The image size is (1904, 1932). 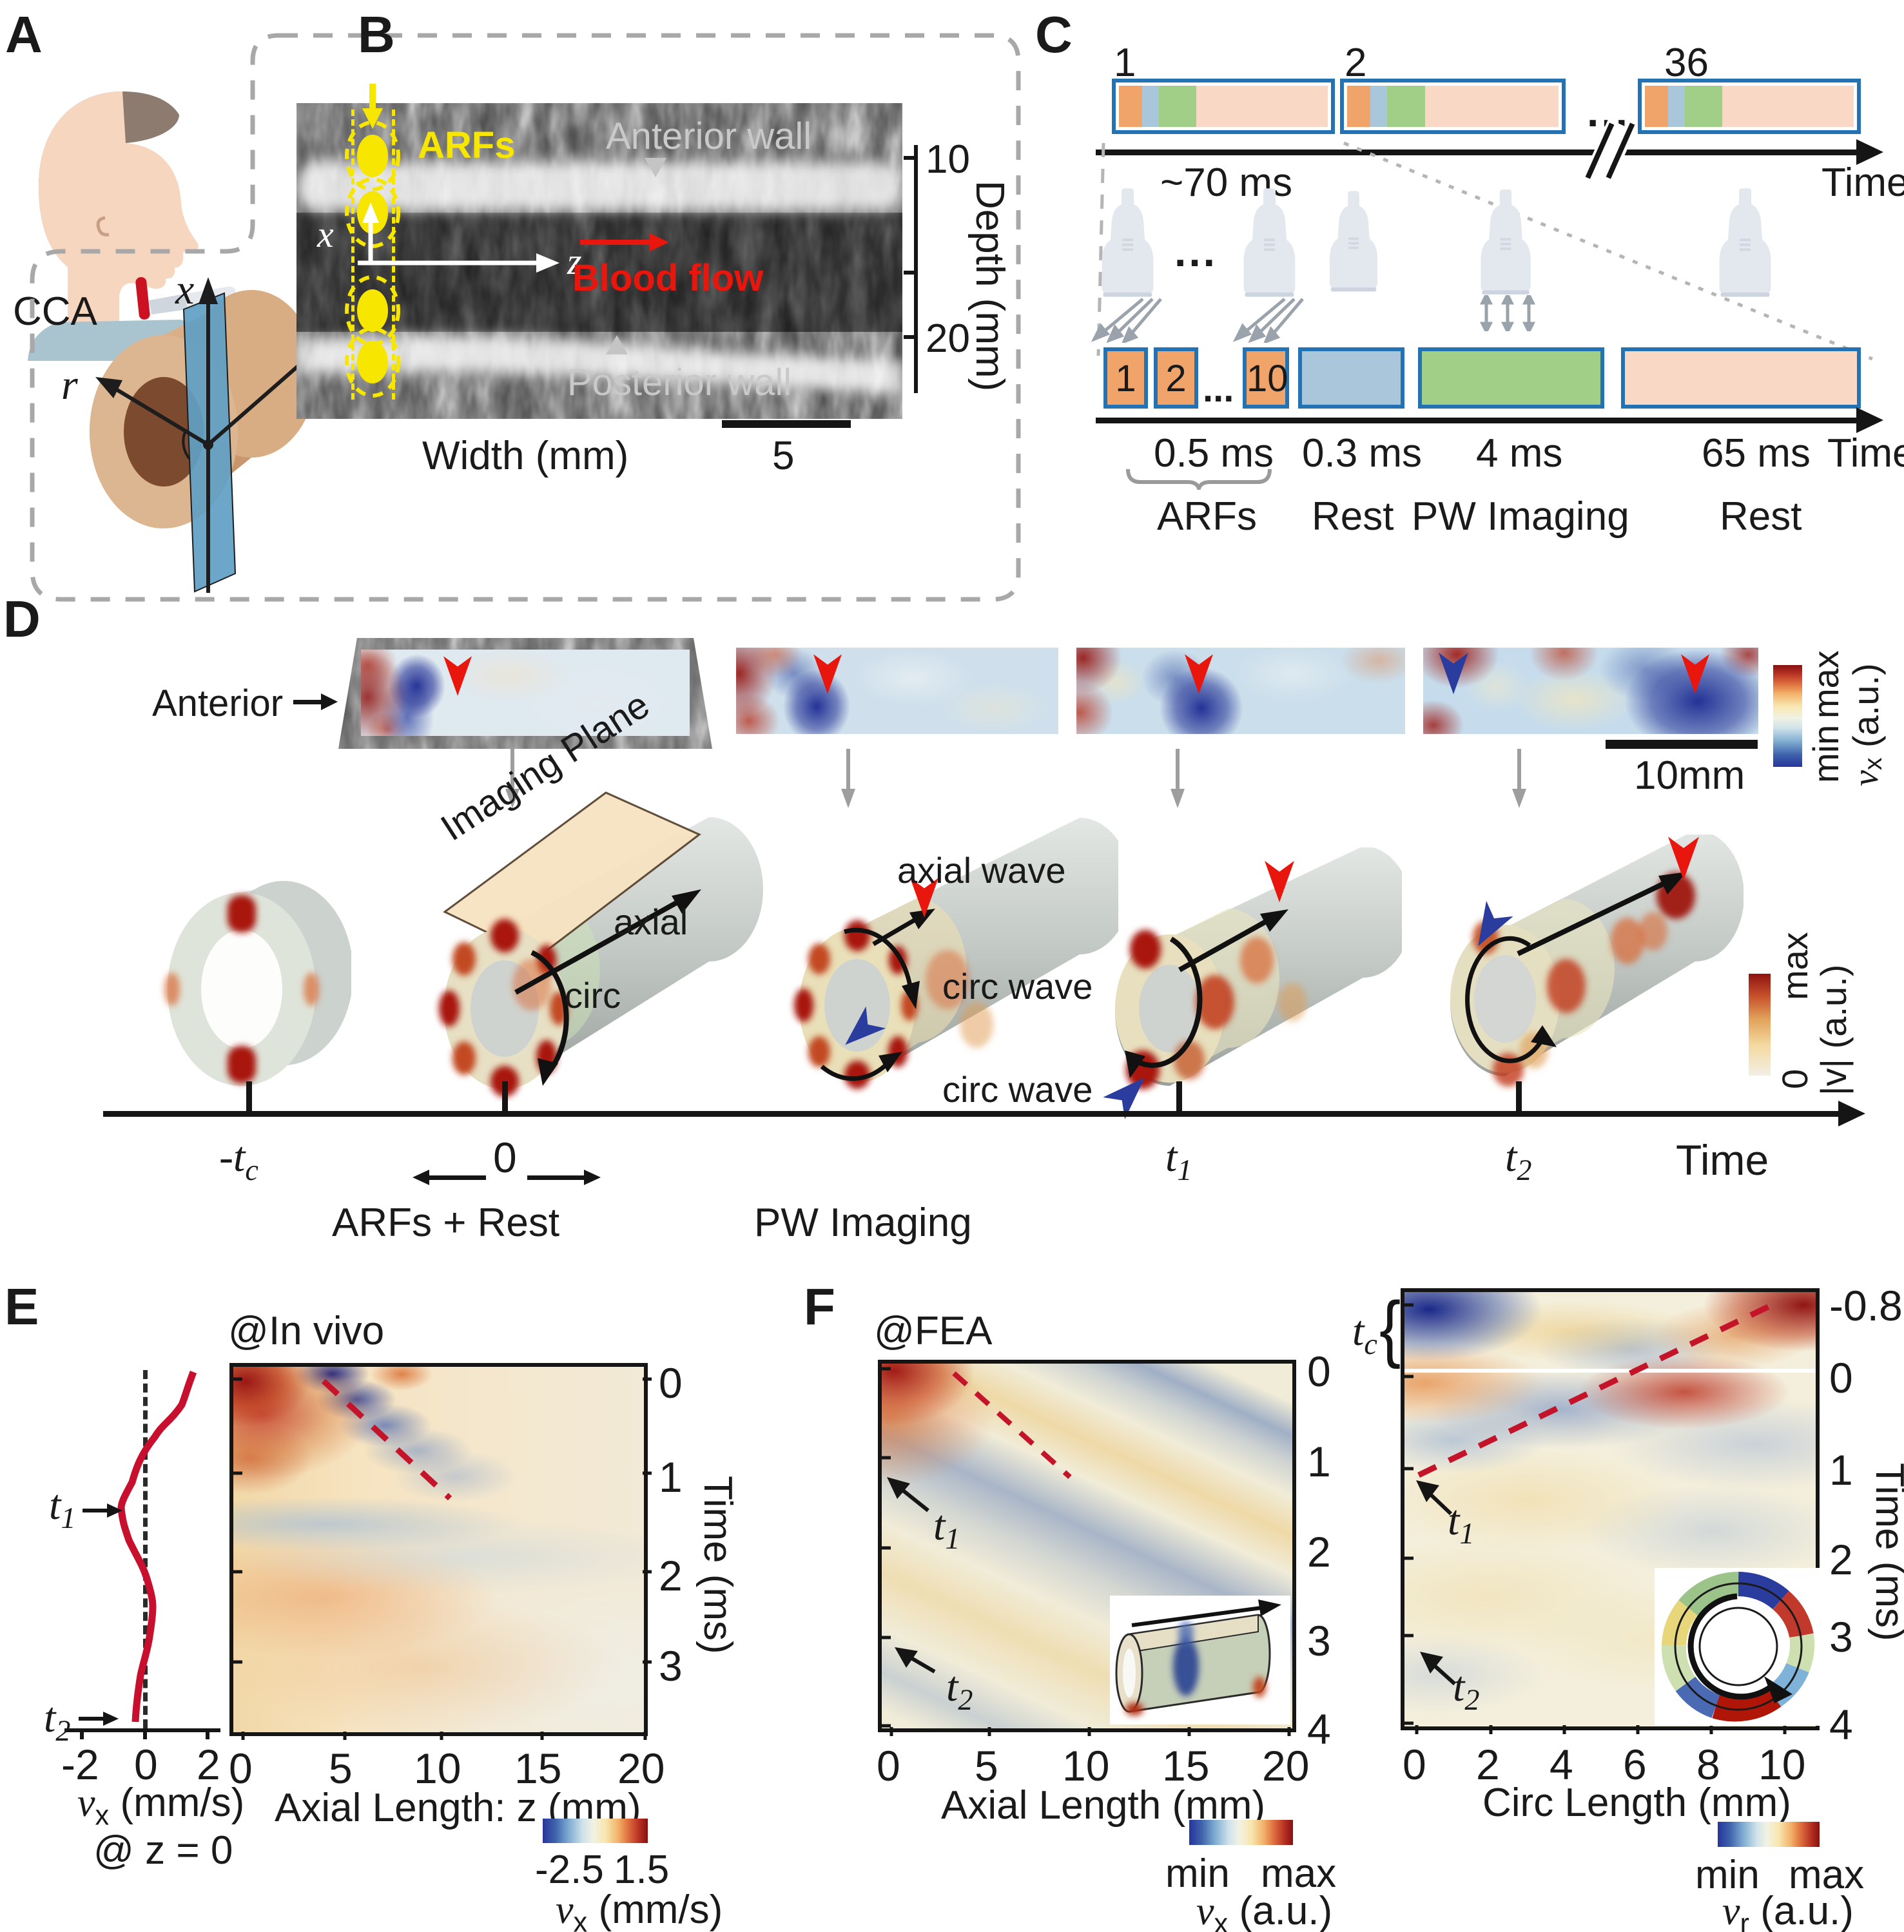 I want to click on d-tick-label-t2: t2, so click(x=1518, y=1160).